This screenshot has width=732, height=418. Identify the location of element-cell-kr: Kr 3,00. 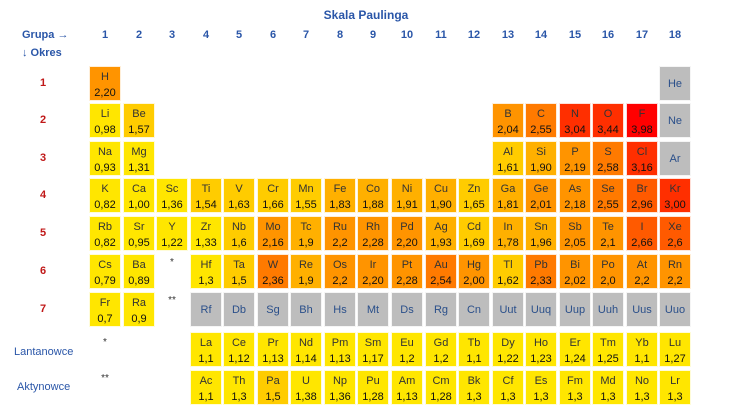
(675, 195).